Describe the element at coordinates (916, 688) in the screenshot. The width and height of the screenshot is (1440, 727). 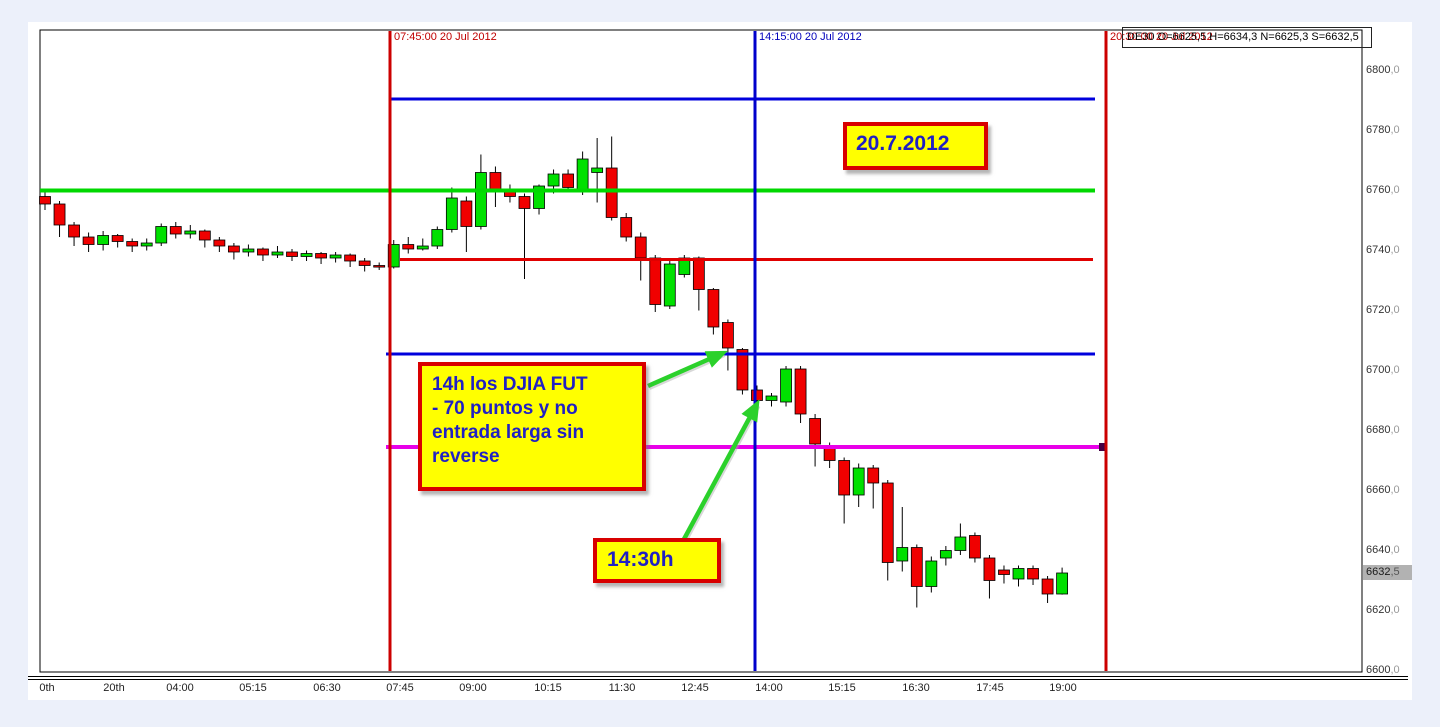
I see `x-axis-label: 16:30` at that location.